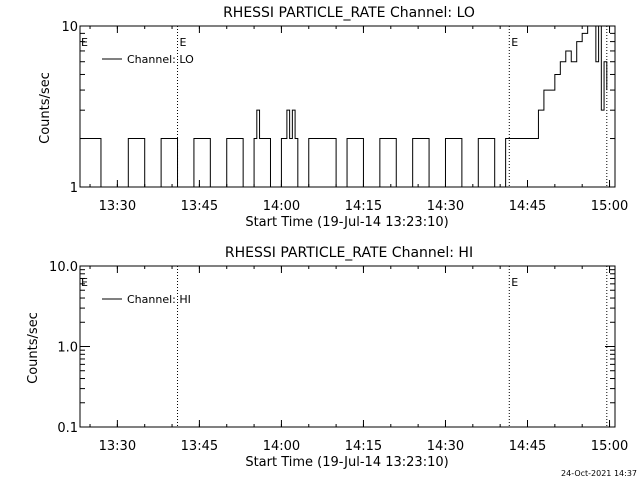  What do you see at coordinates (160, 59) in the screenshot?
I see `legend-label-lo: Channel: LO` at bounding box center [160, 59].